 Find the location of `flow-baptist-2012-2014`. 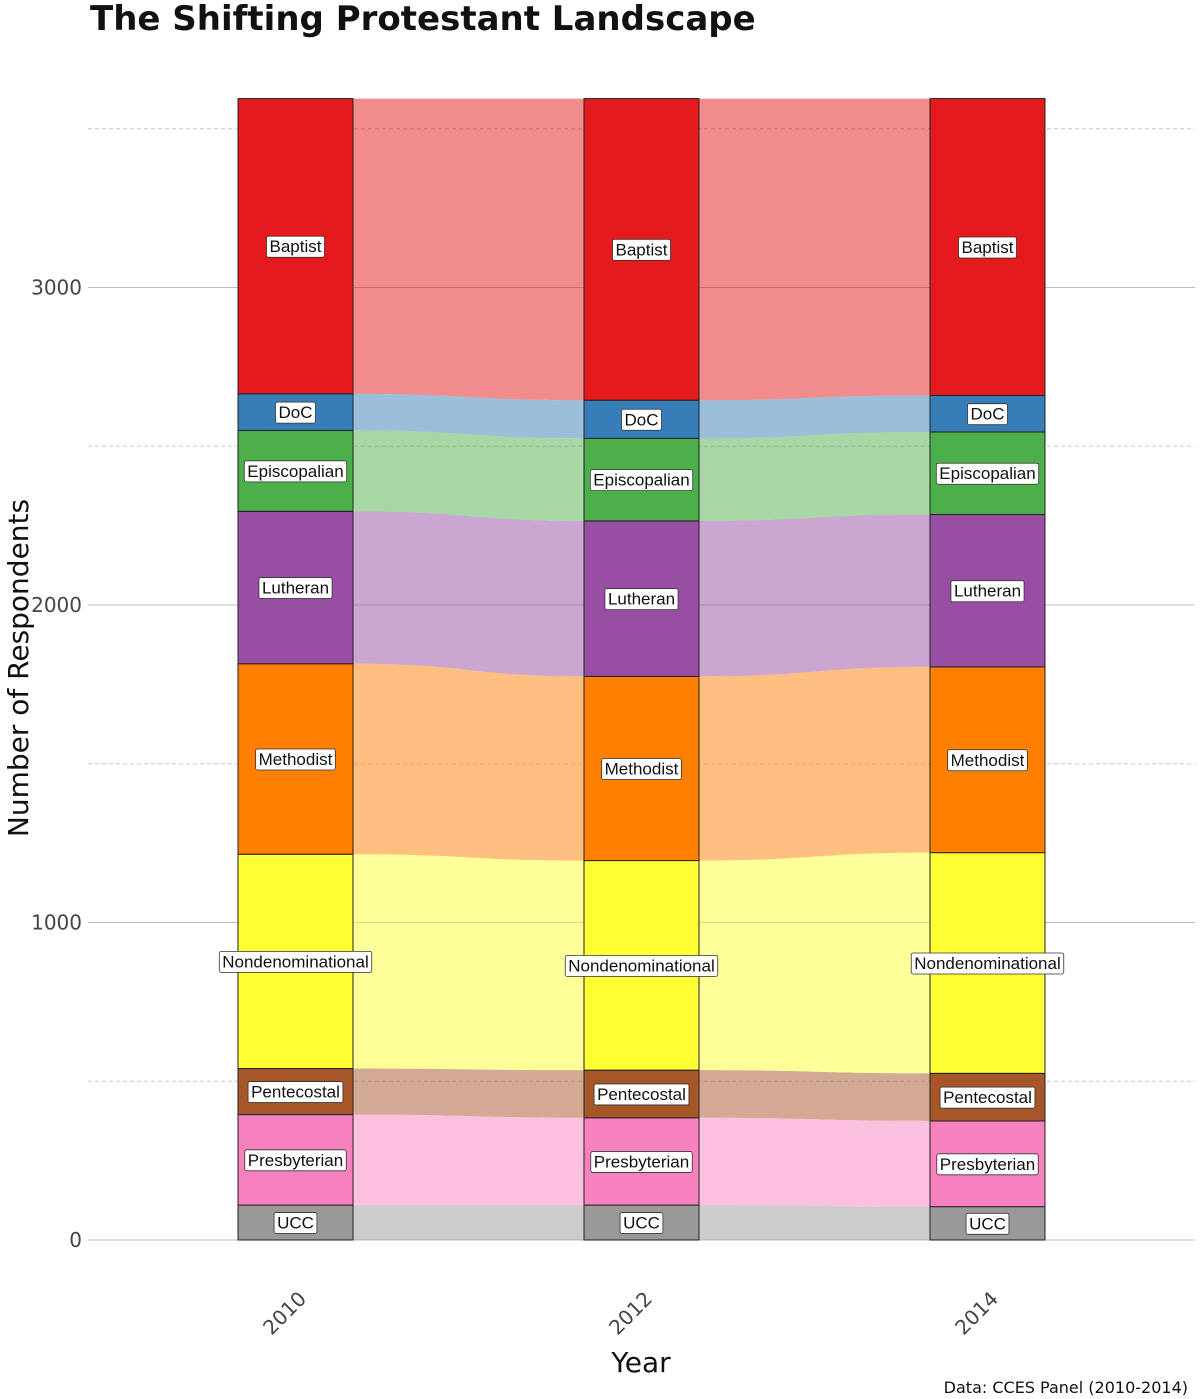

flow-baptist-2012-2014 is located at coordinates (814, 249).